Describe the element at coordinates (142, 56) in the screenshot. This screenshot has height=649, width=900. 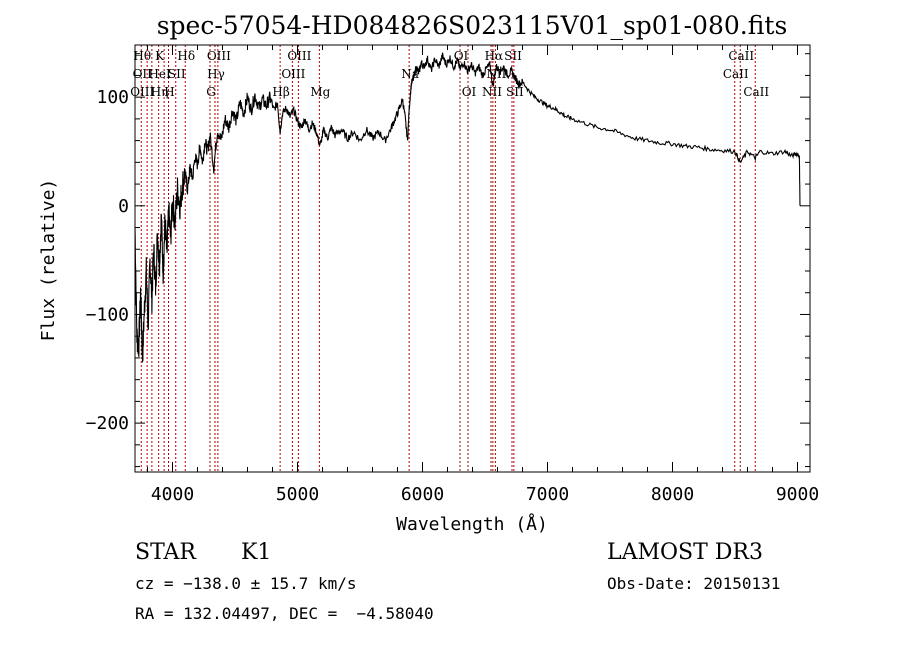
I see `line-label: Hθ` at that location.